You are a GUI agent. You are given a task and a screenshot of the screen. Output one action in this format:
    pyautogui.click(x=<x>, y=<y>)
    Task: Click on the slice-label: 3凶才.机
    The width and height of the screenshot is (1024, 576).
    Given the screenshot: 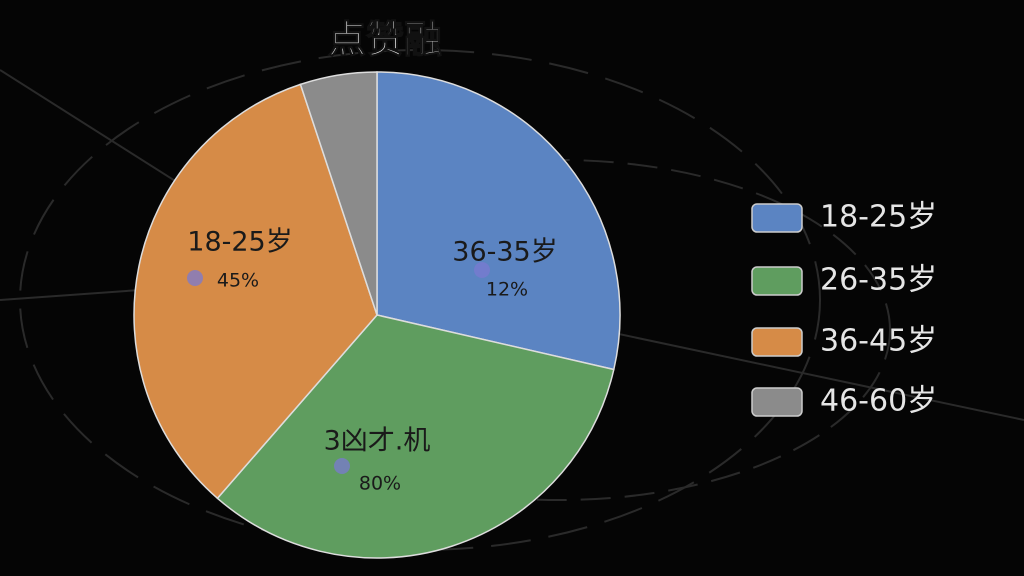 What is the action you would take?
    pyautogui.click(x=377, y=441)
    